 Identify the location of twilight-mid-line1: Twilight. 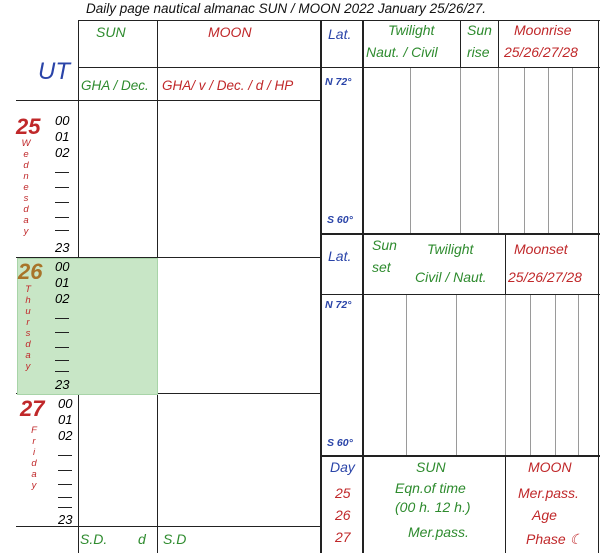
(450, 249).